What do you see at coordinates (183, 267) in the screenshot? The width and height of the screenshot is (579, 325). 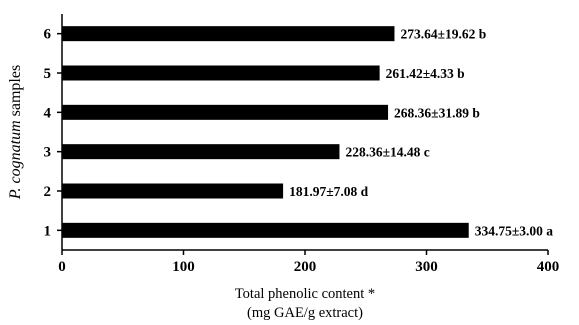 I see `x-tick-label-100: 100` at bounding box center [183, 267].